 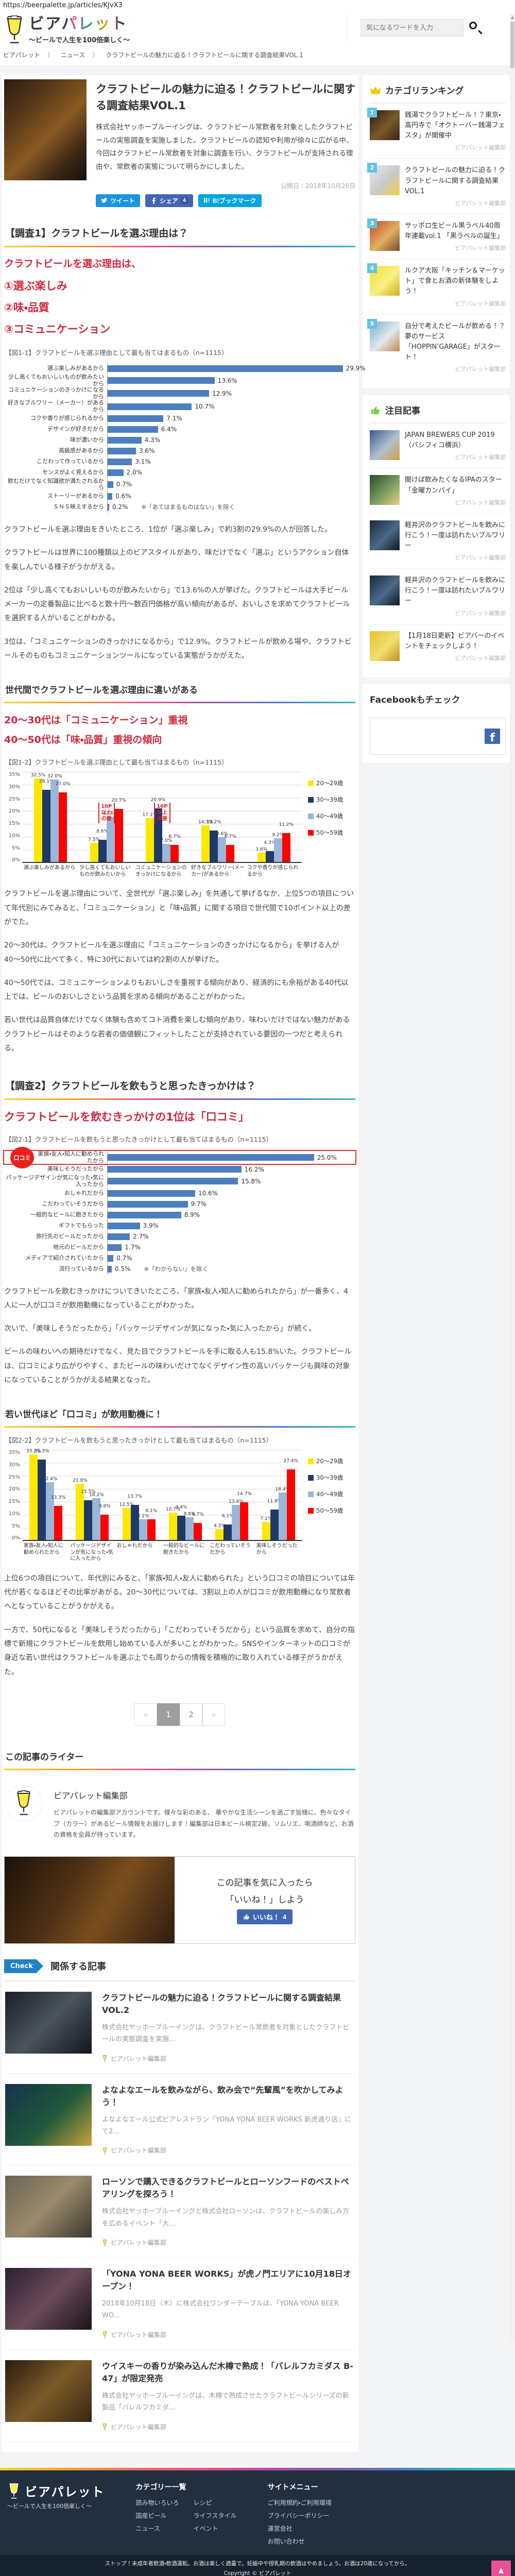 I want to click on facebook-like-button: いいね！ 4, so click(x=264, y=1917).